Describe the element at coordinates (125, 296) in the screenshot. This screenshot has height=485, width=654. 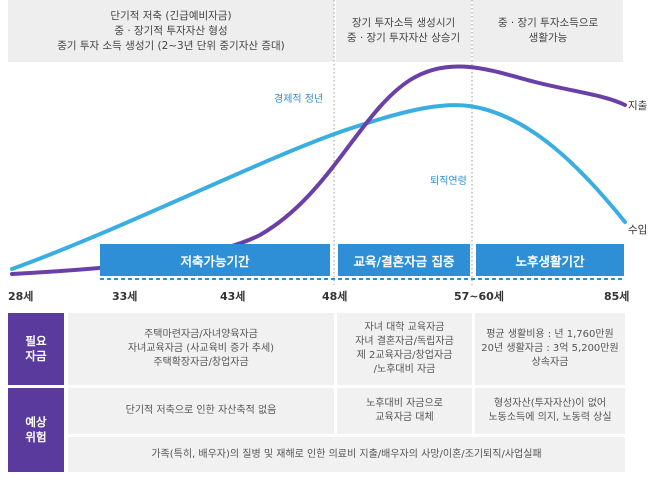
I see `age-33: 33세` at that location.